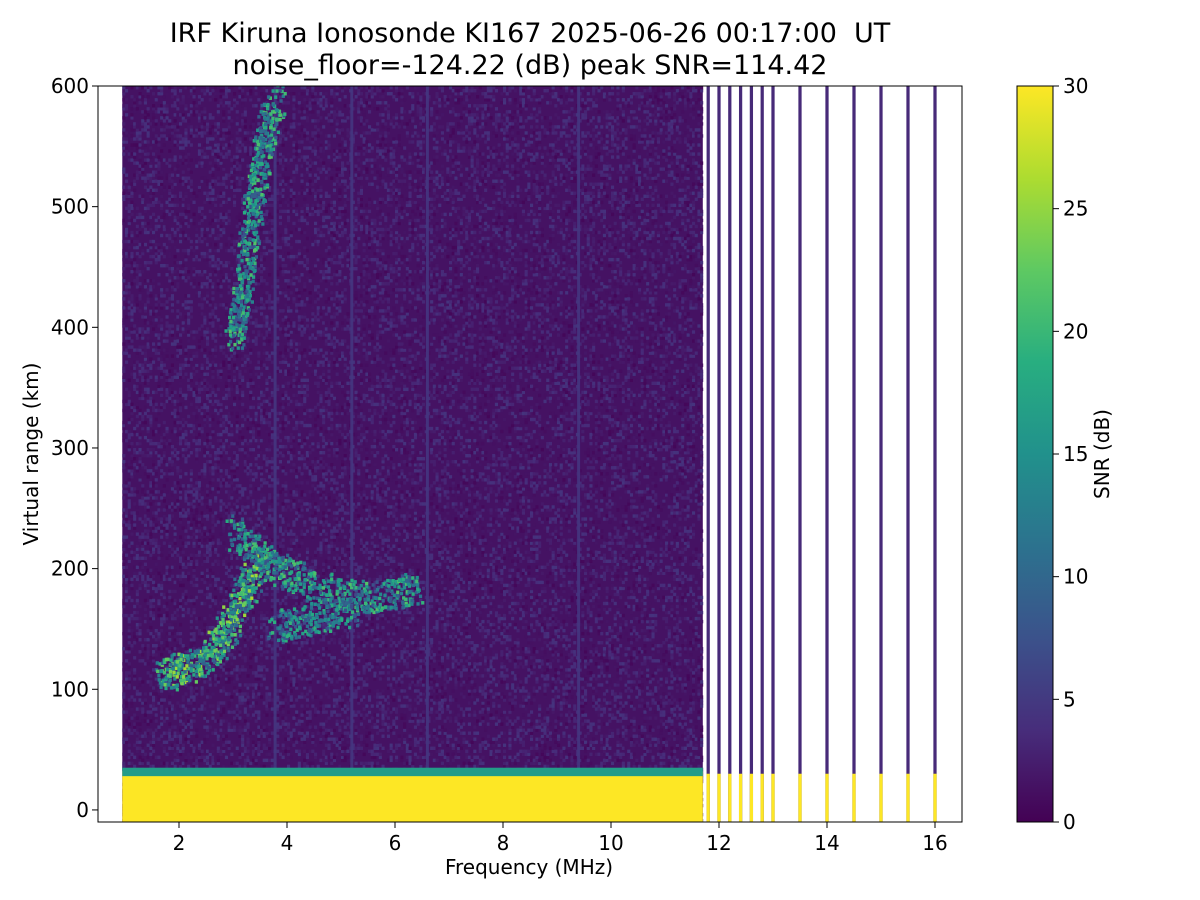  I want to click on x-tick-label: 2, so click(179, 843).